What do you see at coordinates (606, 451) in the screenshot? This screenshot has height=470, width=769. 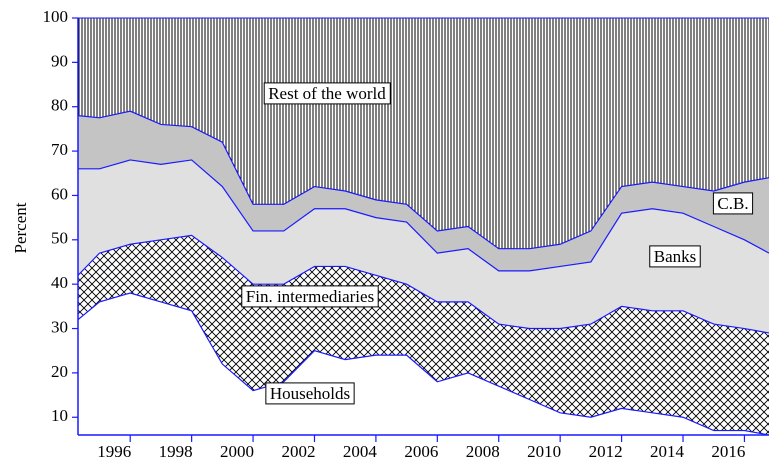 I see `x-tick-label: 2012` at bounding box center [606, 451].